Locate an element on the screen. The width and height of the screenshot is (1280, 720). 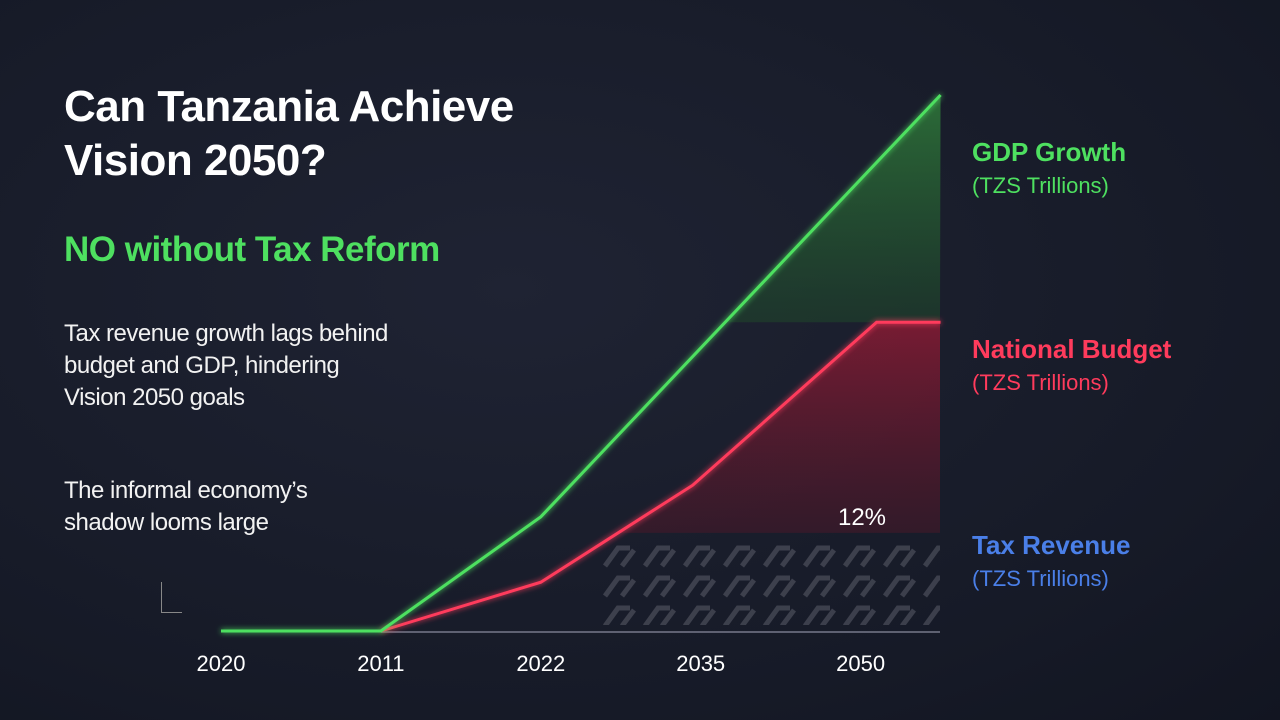
subtitle: NO without Tax Reform is located at coordinates (252, 249).